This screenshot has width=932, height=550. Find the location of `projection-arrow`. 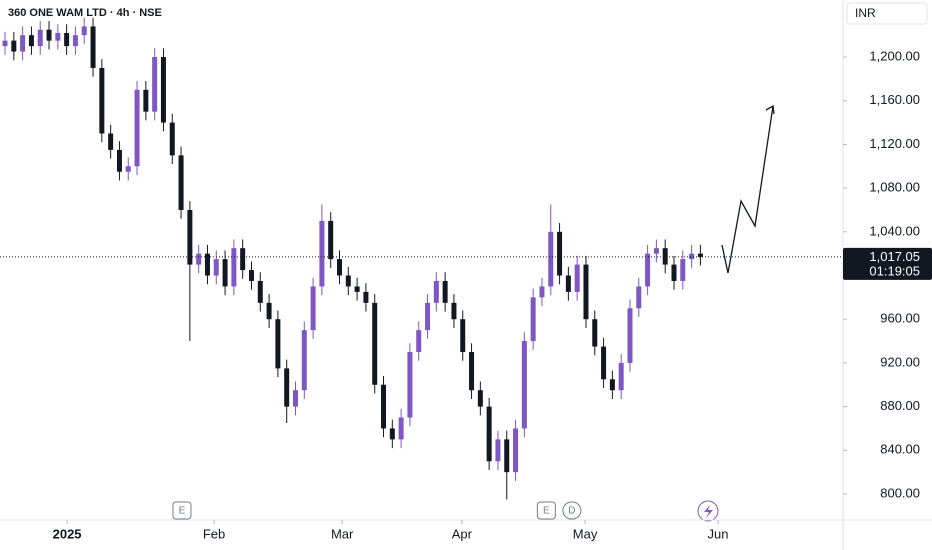

projection-arrow is located at coordinates (747, 189).